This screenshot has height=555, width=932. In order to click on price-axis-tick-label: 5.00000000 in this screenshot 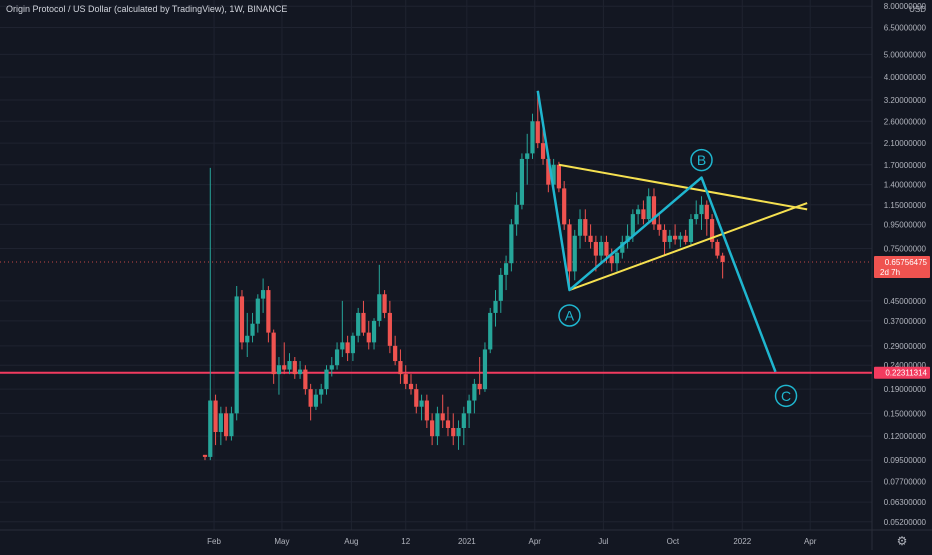, I will do `click(905, 54)`.